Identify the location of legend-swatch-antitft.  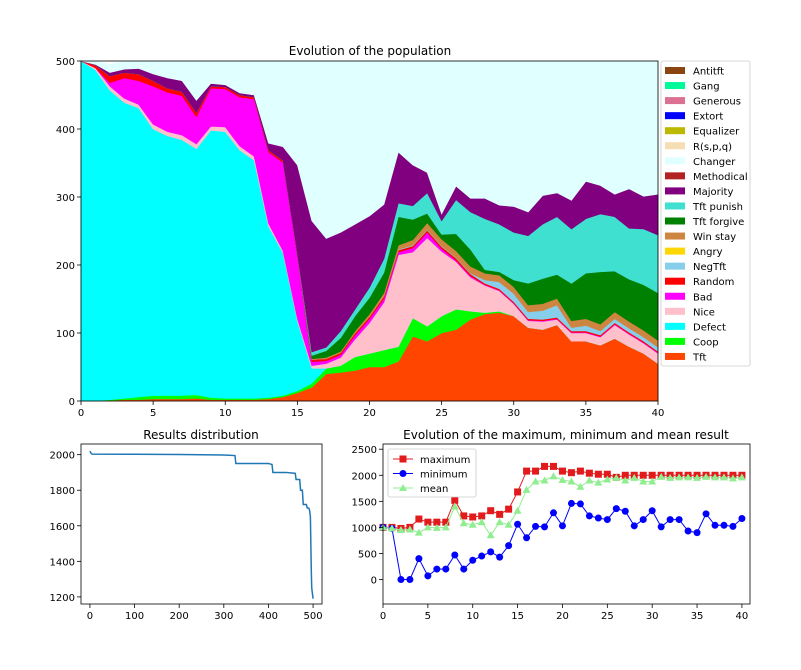
(675, 70).